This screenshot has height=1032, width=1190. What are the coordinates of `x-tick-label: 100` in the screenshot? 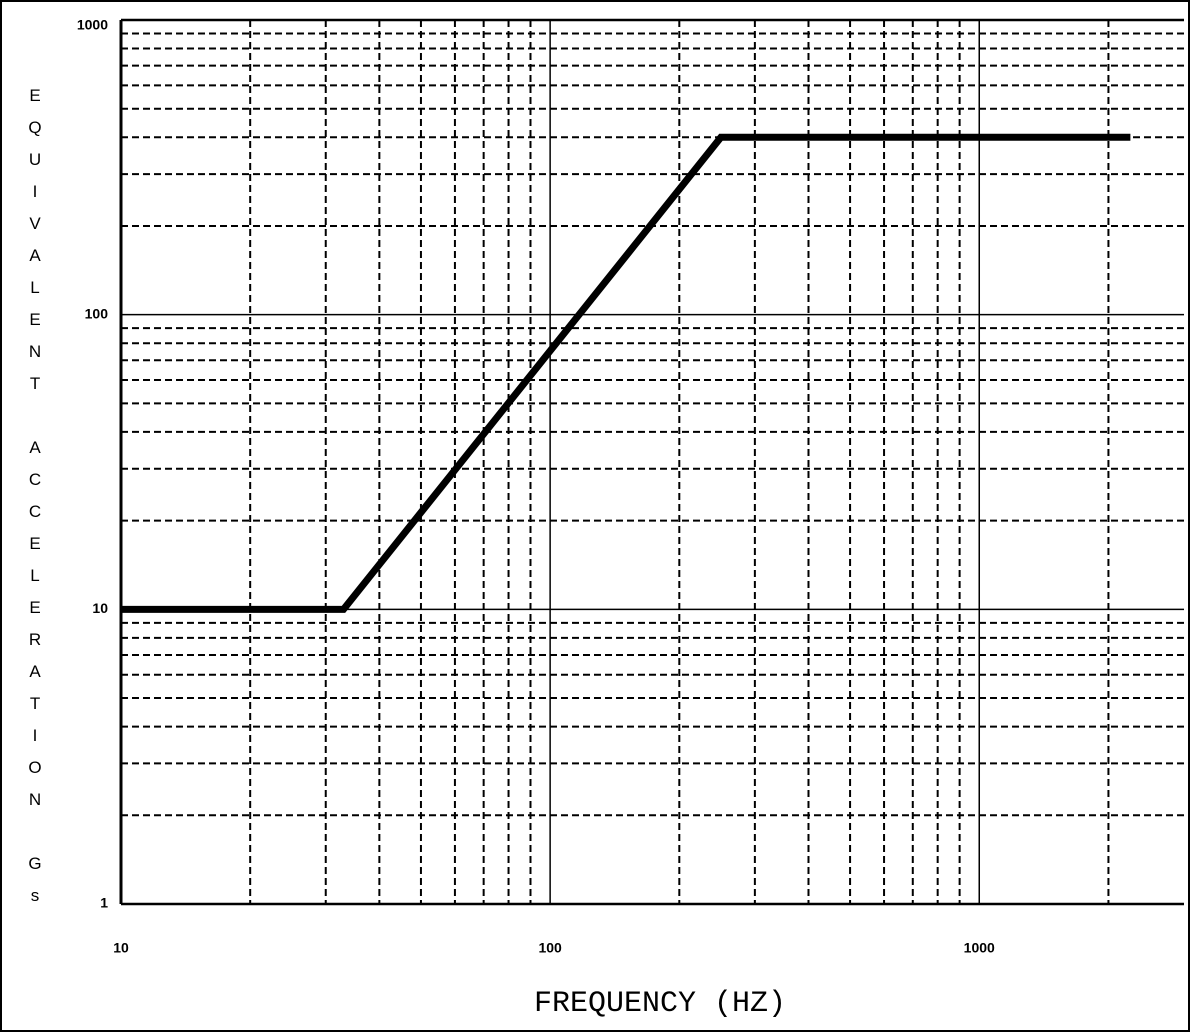 It's located at (550, 948).